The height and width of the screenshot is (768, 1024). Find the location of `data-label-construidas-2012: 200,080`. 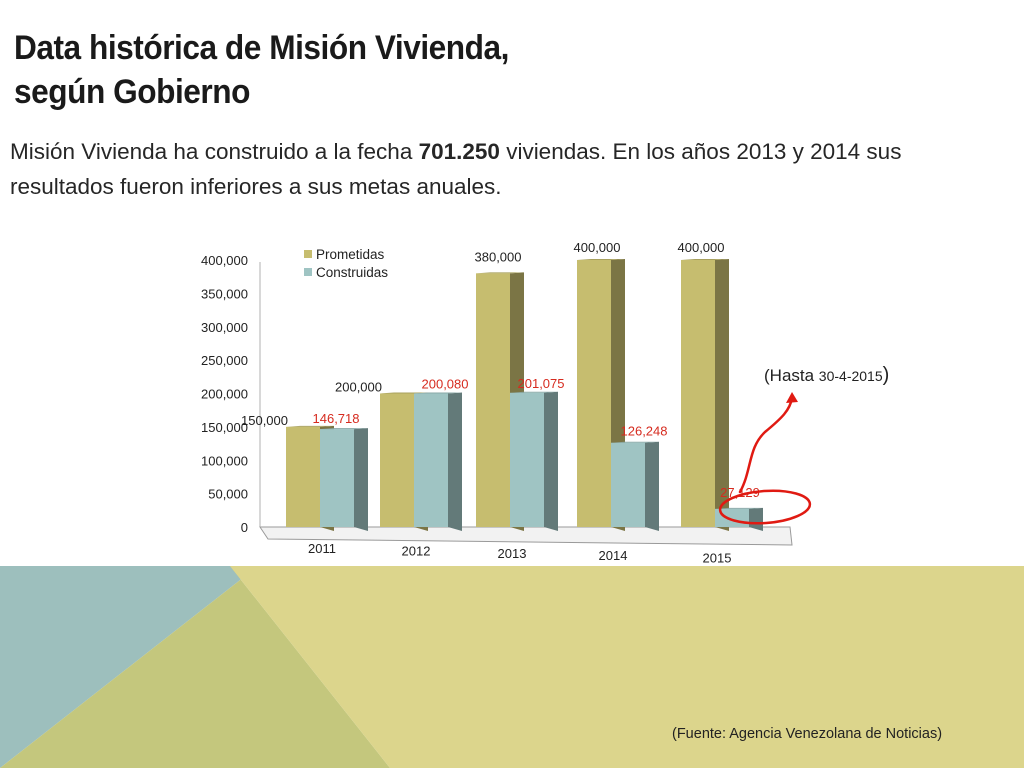

data-label-construidas-2012: 200,080 is located at coordinates (445, 383).